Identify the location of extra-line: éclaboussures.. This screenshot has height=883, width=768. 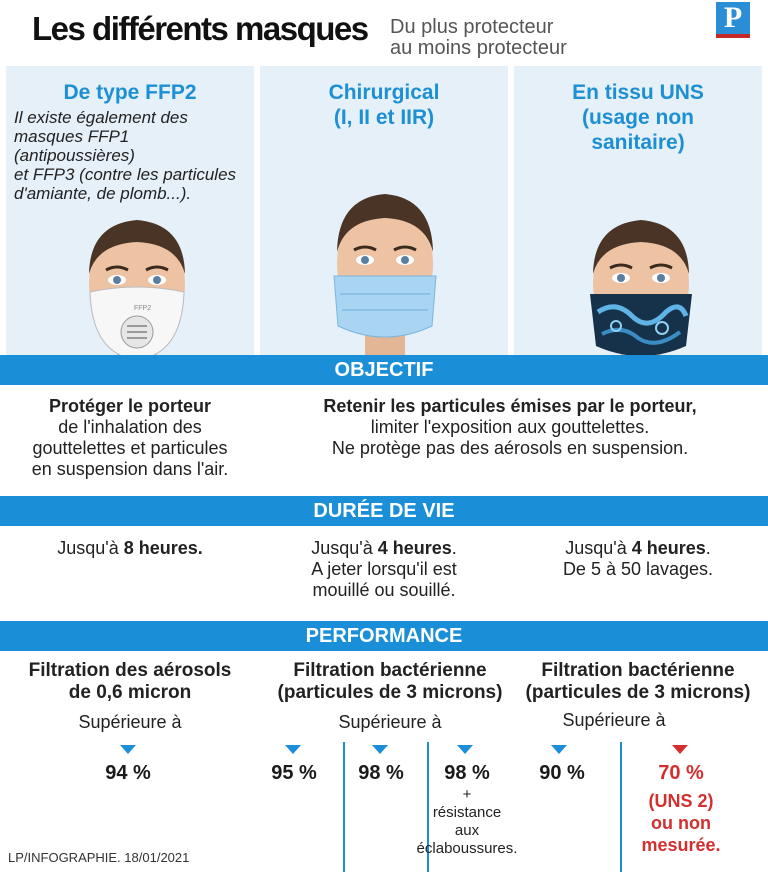
(467, 848).